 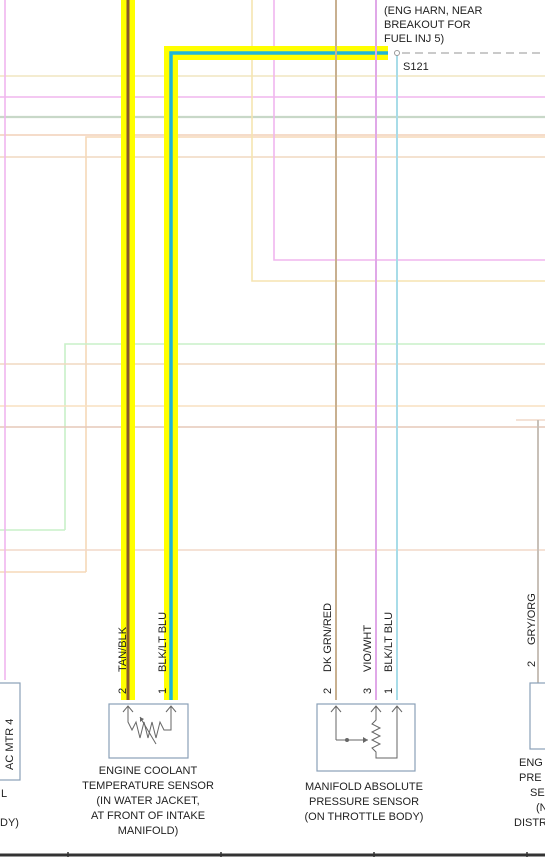 What do you see at coordinates (128, 350) in the screenshot?
I see `tan-blk-highlighted-wire` at bounding box center [128, 350].